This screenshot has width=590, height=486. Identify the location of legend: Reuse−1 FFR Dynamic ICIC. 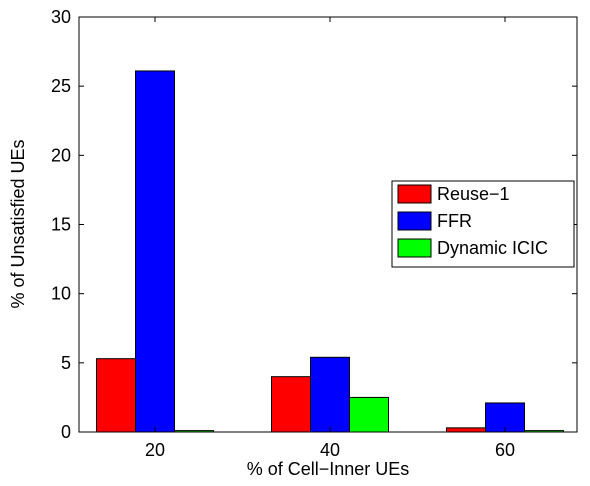
(483, 224).